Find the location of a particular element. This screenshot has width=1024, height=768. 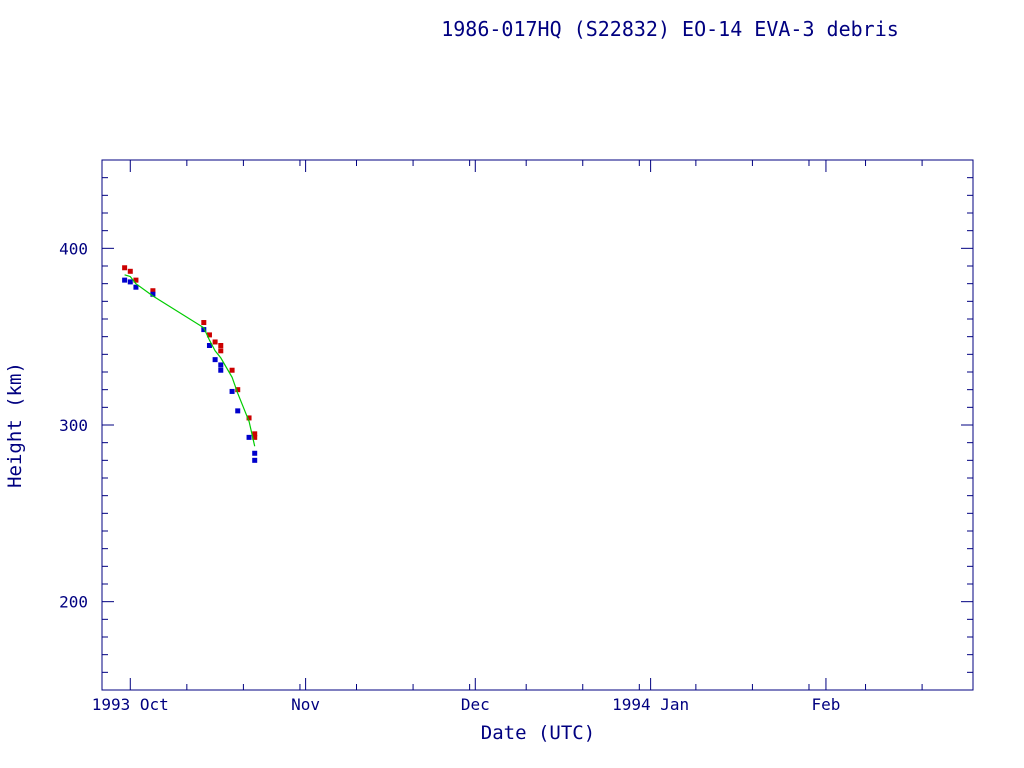

x-tick-label: Dec is located at coordinates (475, 704).